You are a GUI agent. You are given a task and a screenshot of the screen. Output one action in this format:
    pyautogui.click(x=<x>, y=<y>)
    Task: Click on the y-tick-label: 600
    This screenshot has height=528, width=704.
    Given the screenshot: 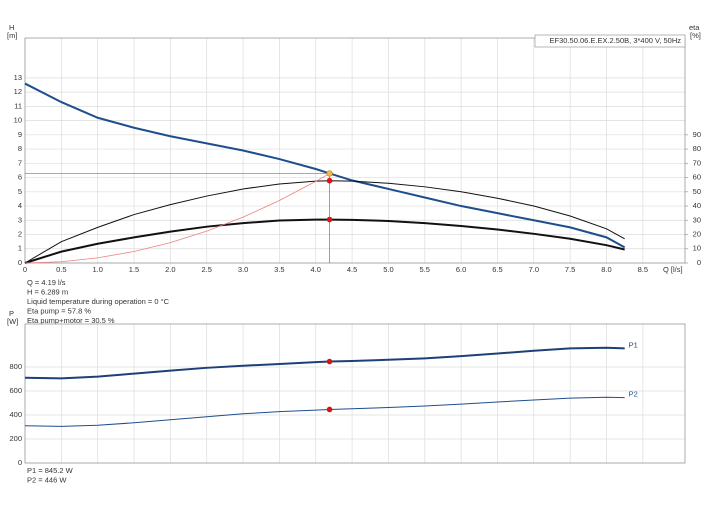 What is the action you would take?
    pyautogui.click(x=15, y=390)
    